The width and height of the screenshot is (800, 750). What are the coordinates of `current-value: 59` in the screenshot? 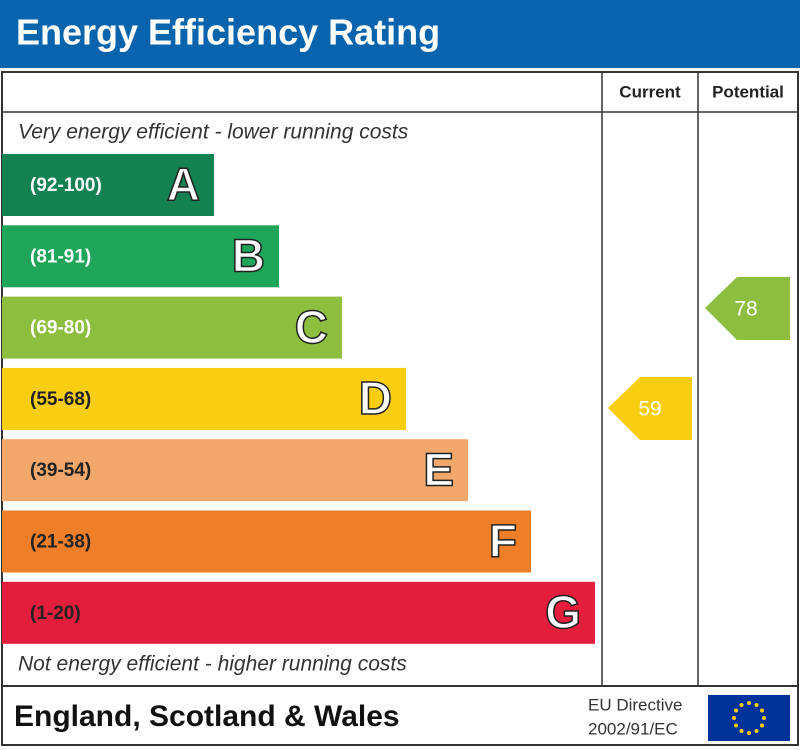 It's located at (649, 409).